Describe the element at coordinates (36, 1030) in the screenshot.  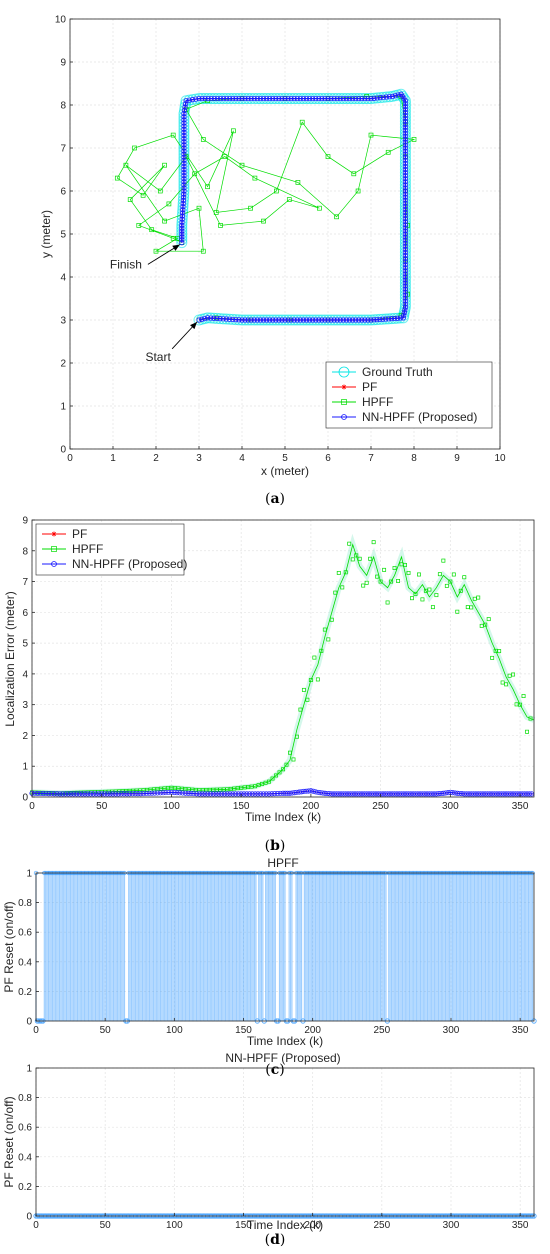
I see `panel-c-xtick-label: 0` at that location.